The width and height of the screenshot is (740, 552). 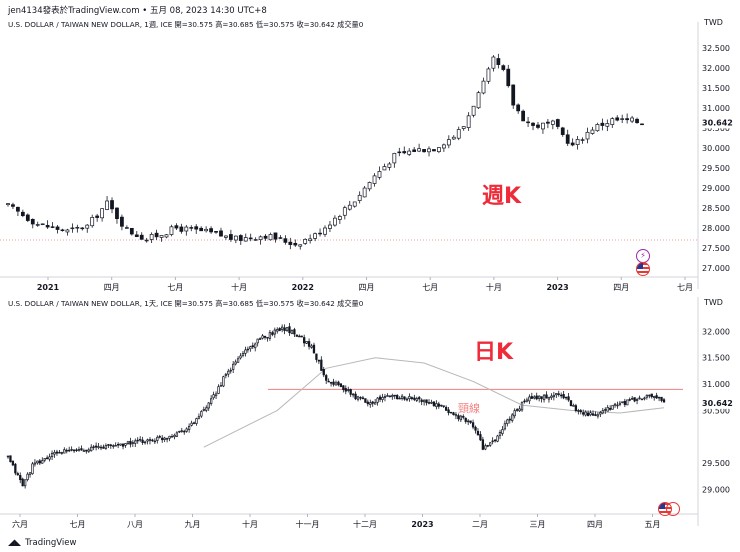 I want to click on lightning-icon: ⚡, so click(x=643, y=256).